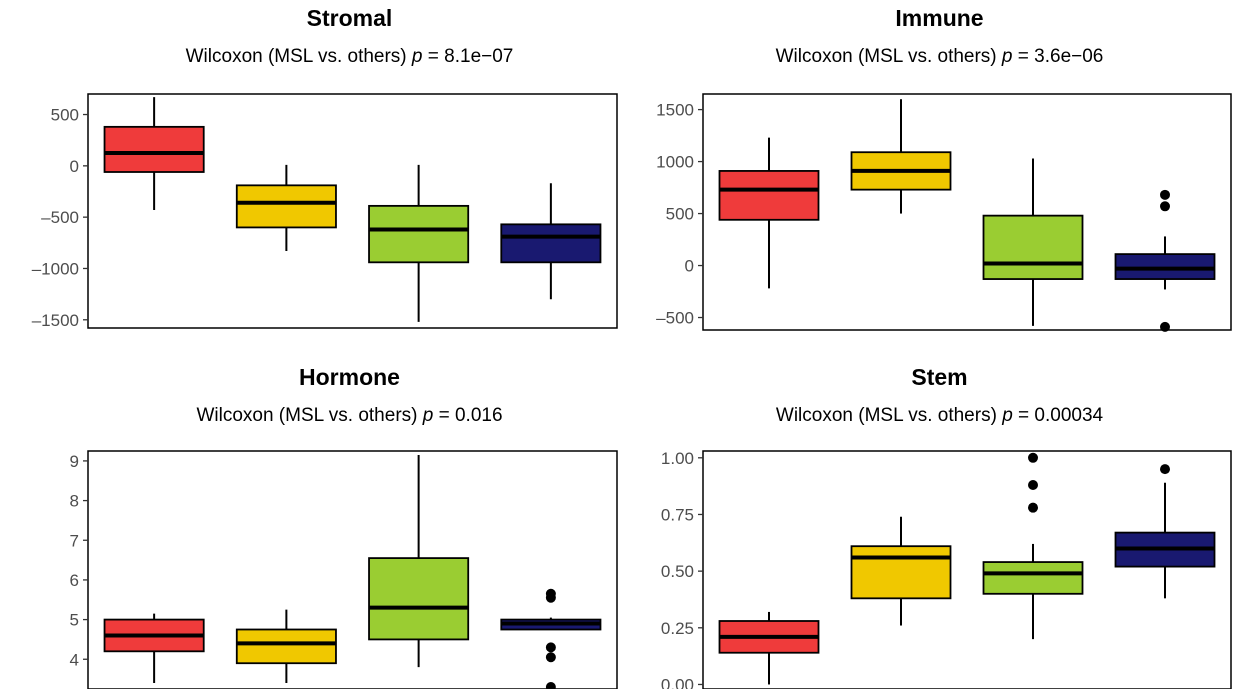  What do you see at coordinates (55, 268) in the screenshot?
I see `y-tick-label: –1000` at bounding box center [55, 268].